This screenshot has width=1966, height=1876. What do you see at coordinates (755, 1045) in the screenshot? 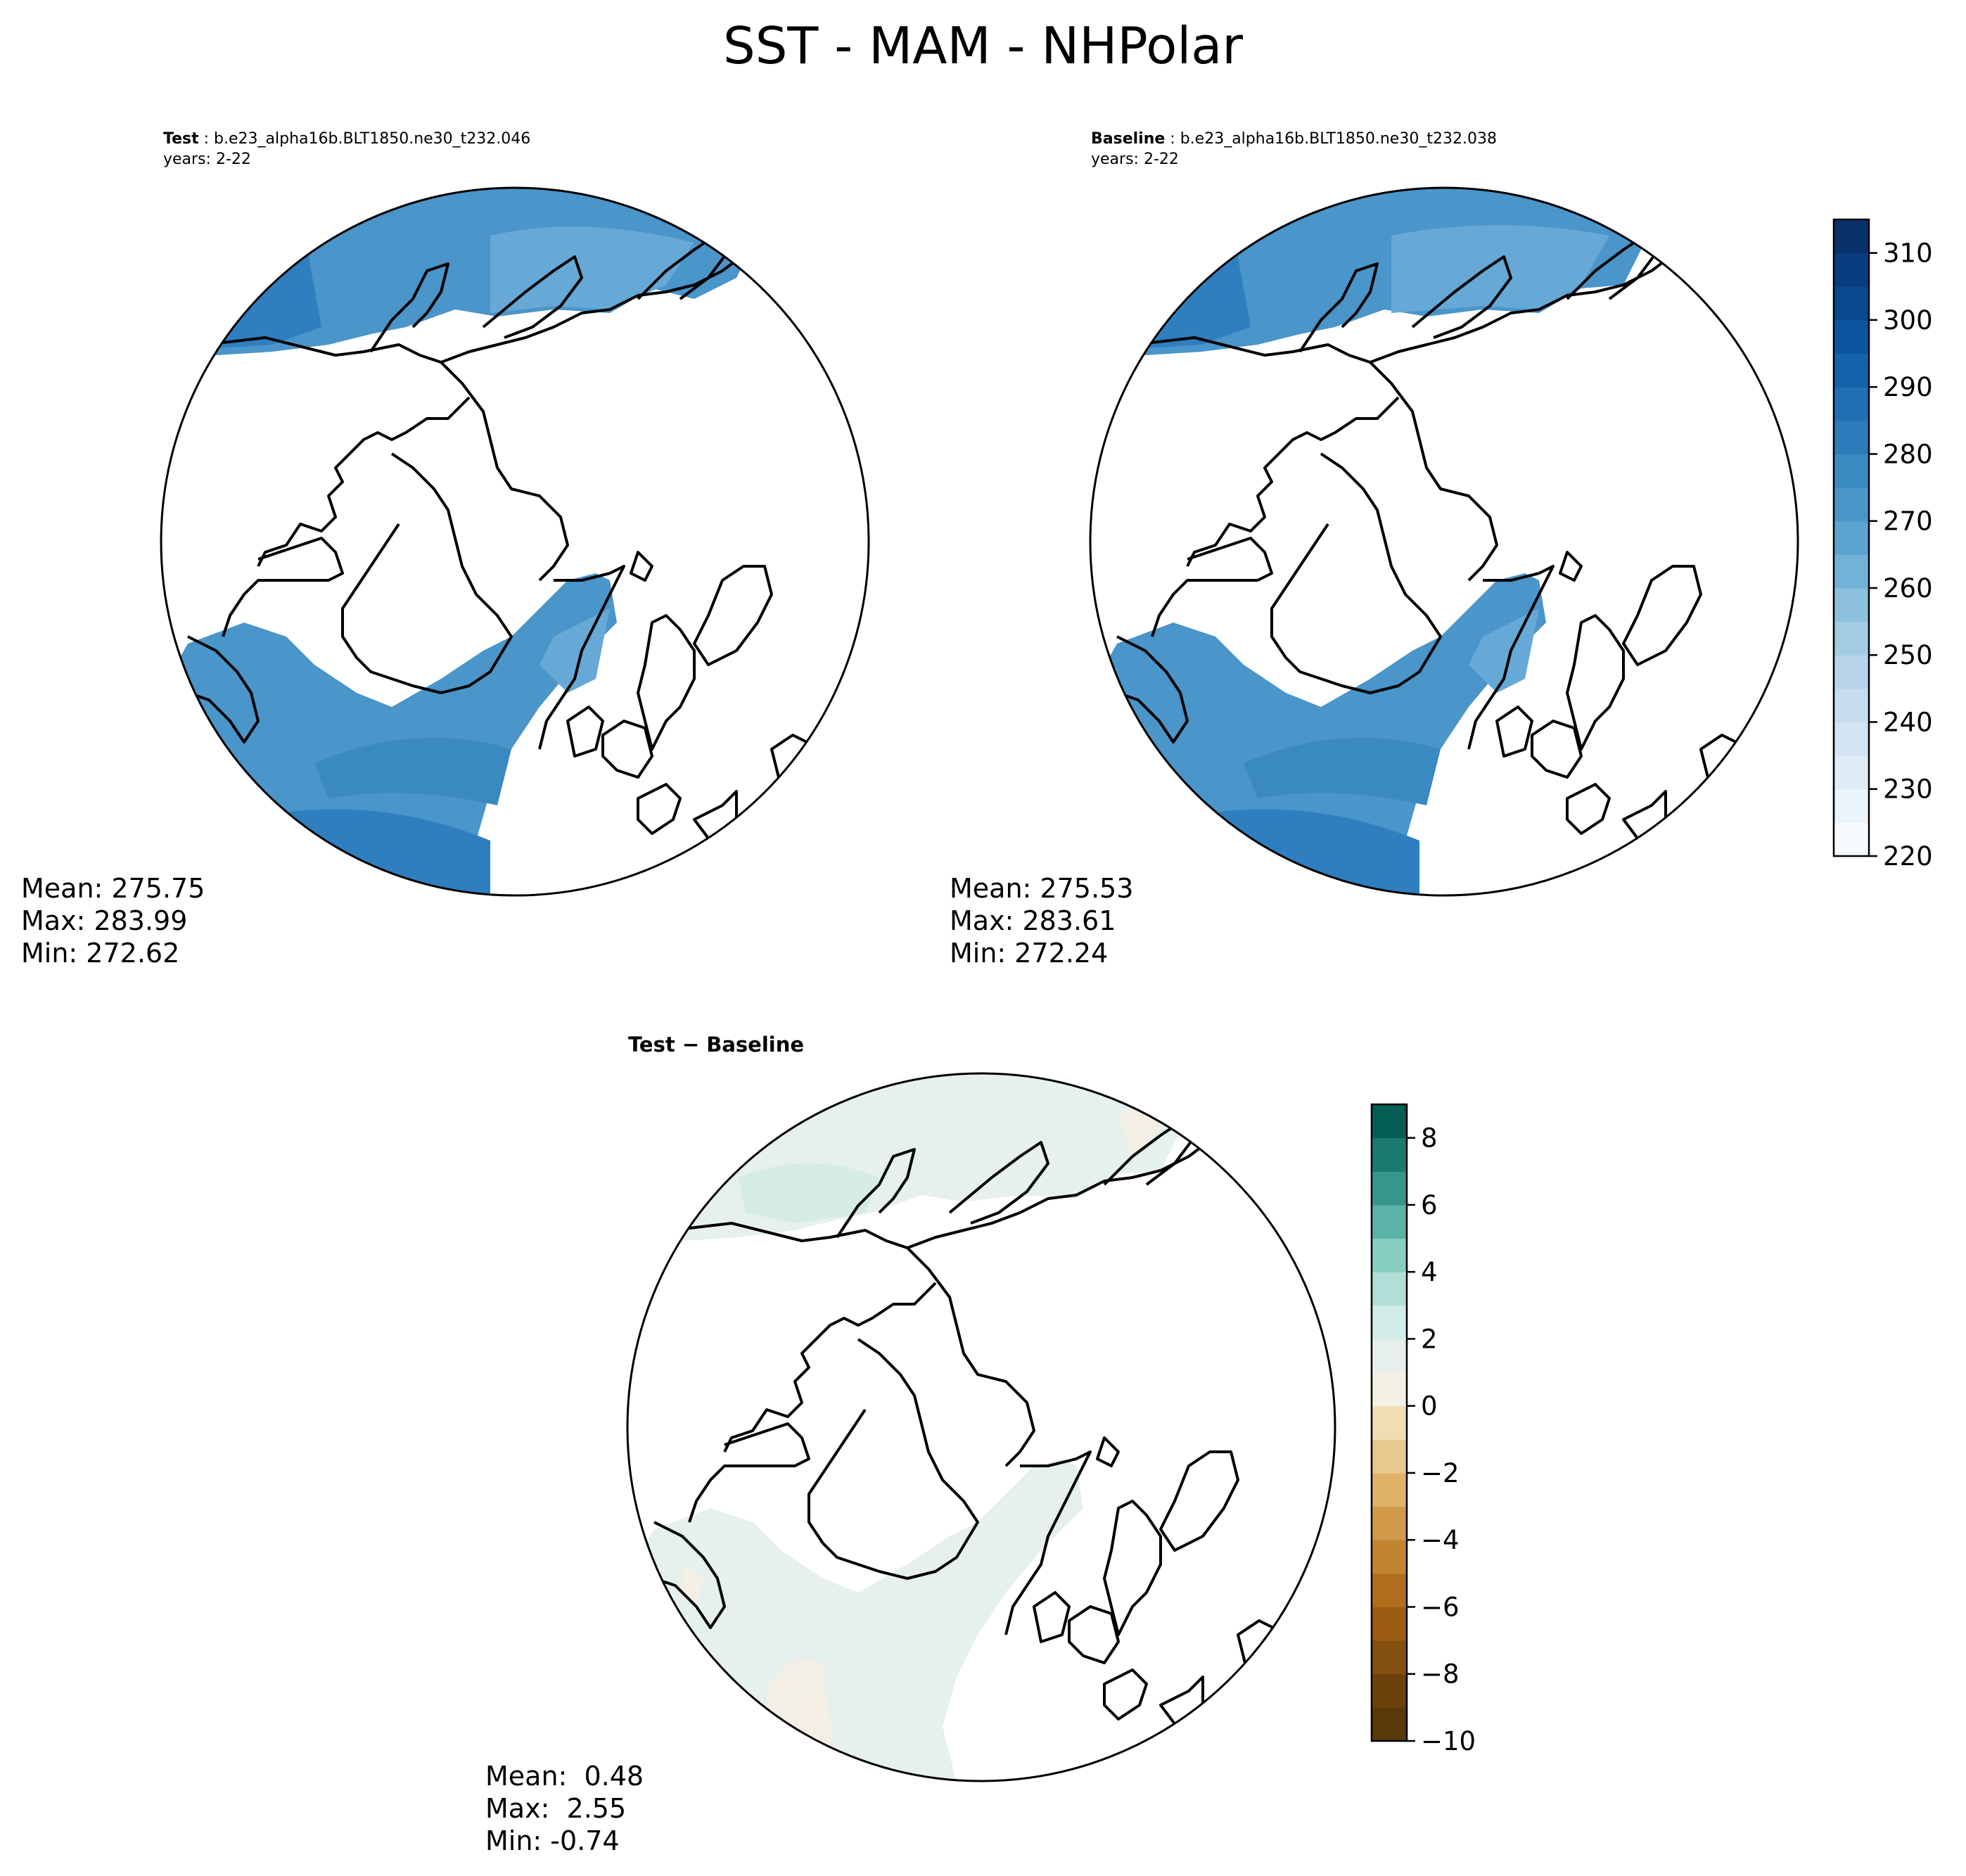
I see `diff-title-baseline: Baseline` at bounding box center [755, 1045].